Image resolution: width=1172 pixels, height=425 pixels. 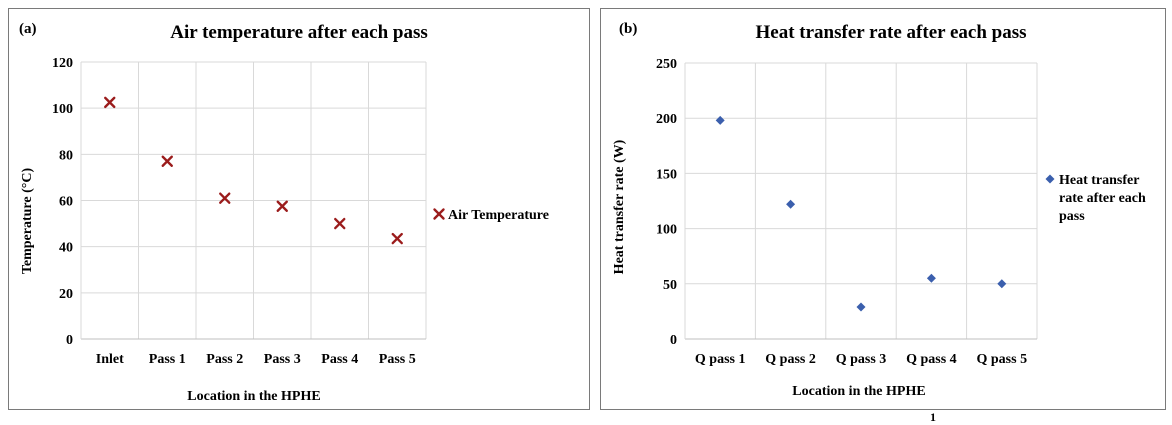 I want to click on x-axis-label-a: Location in the HPHE, so click(x=253, y=396).